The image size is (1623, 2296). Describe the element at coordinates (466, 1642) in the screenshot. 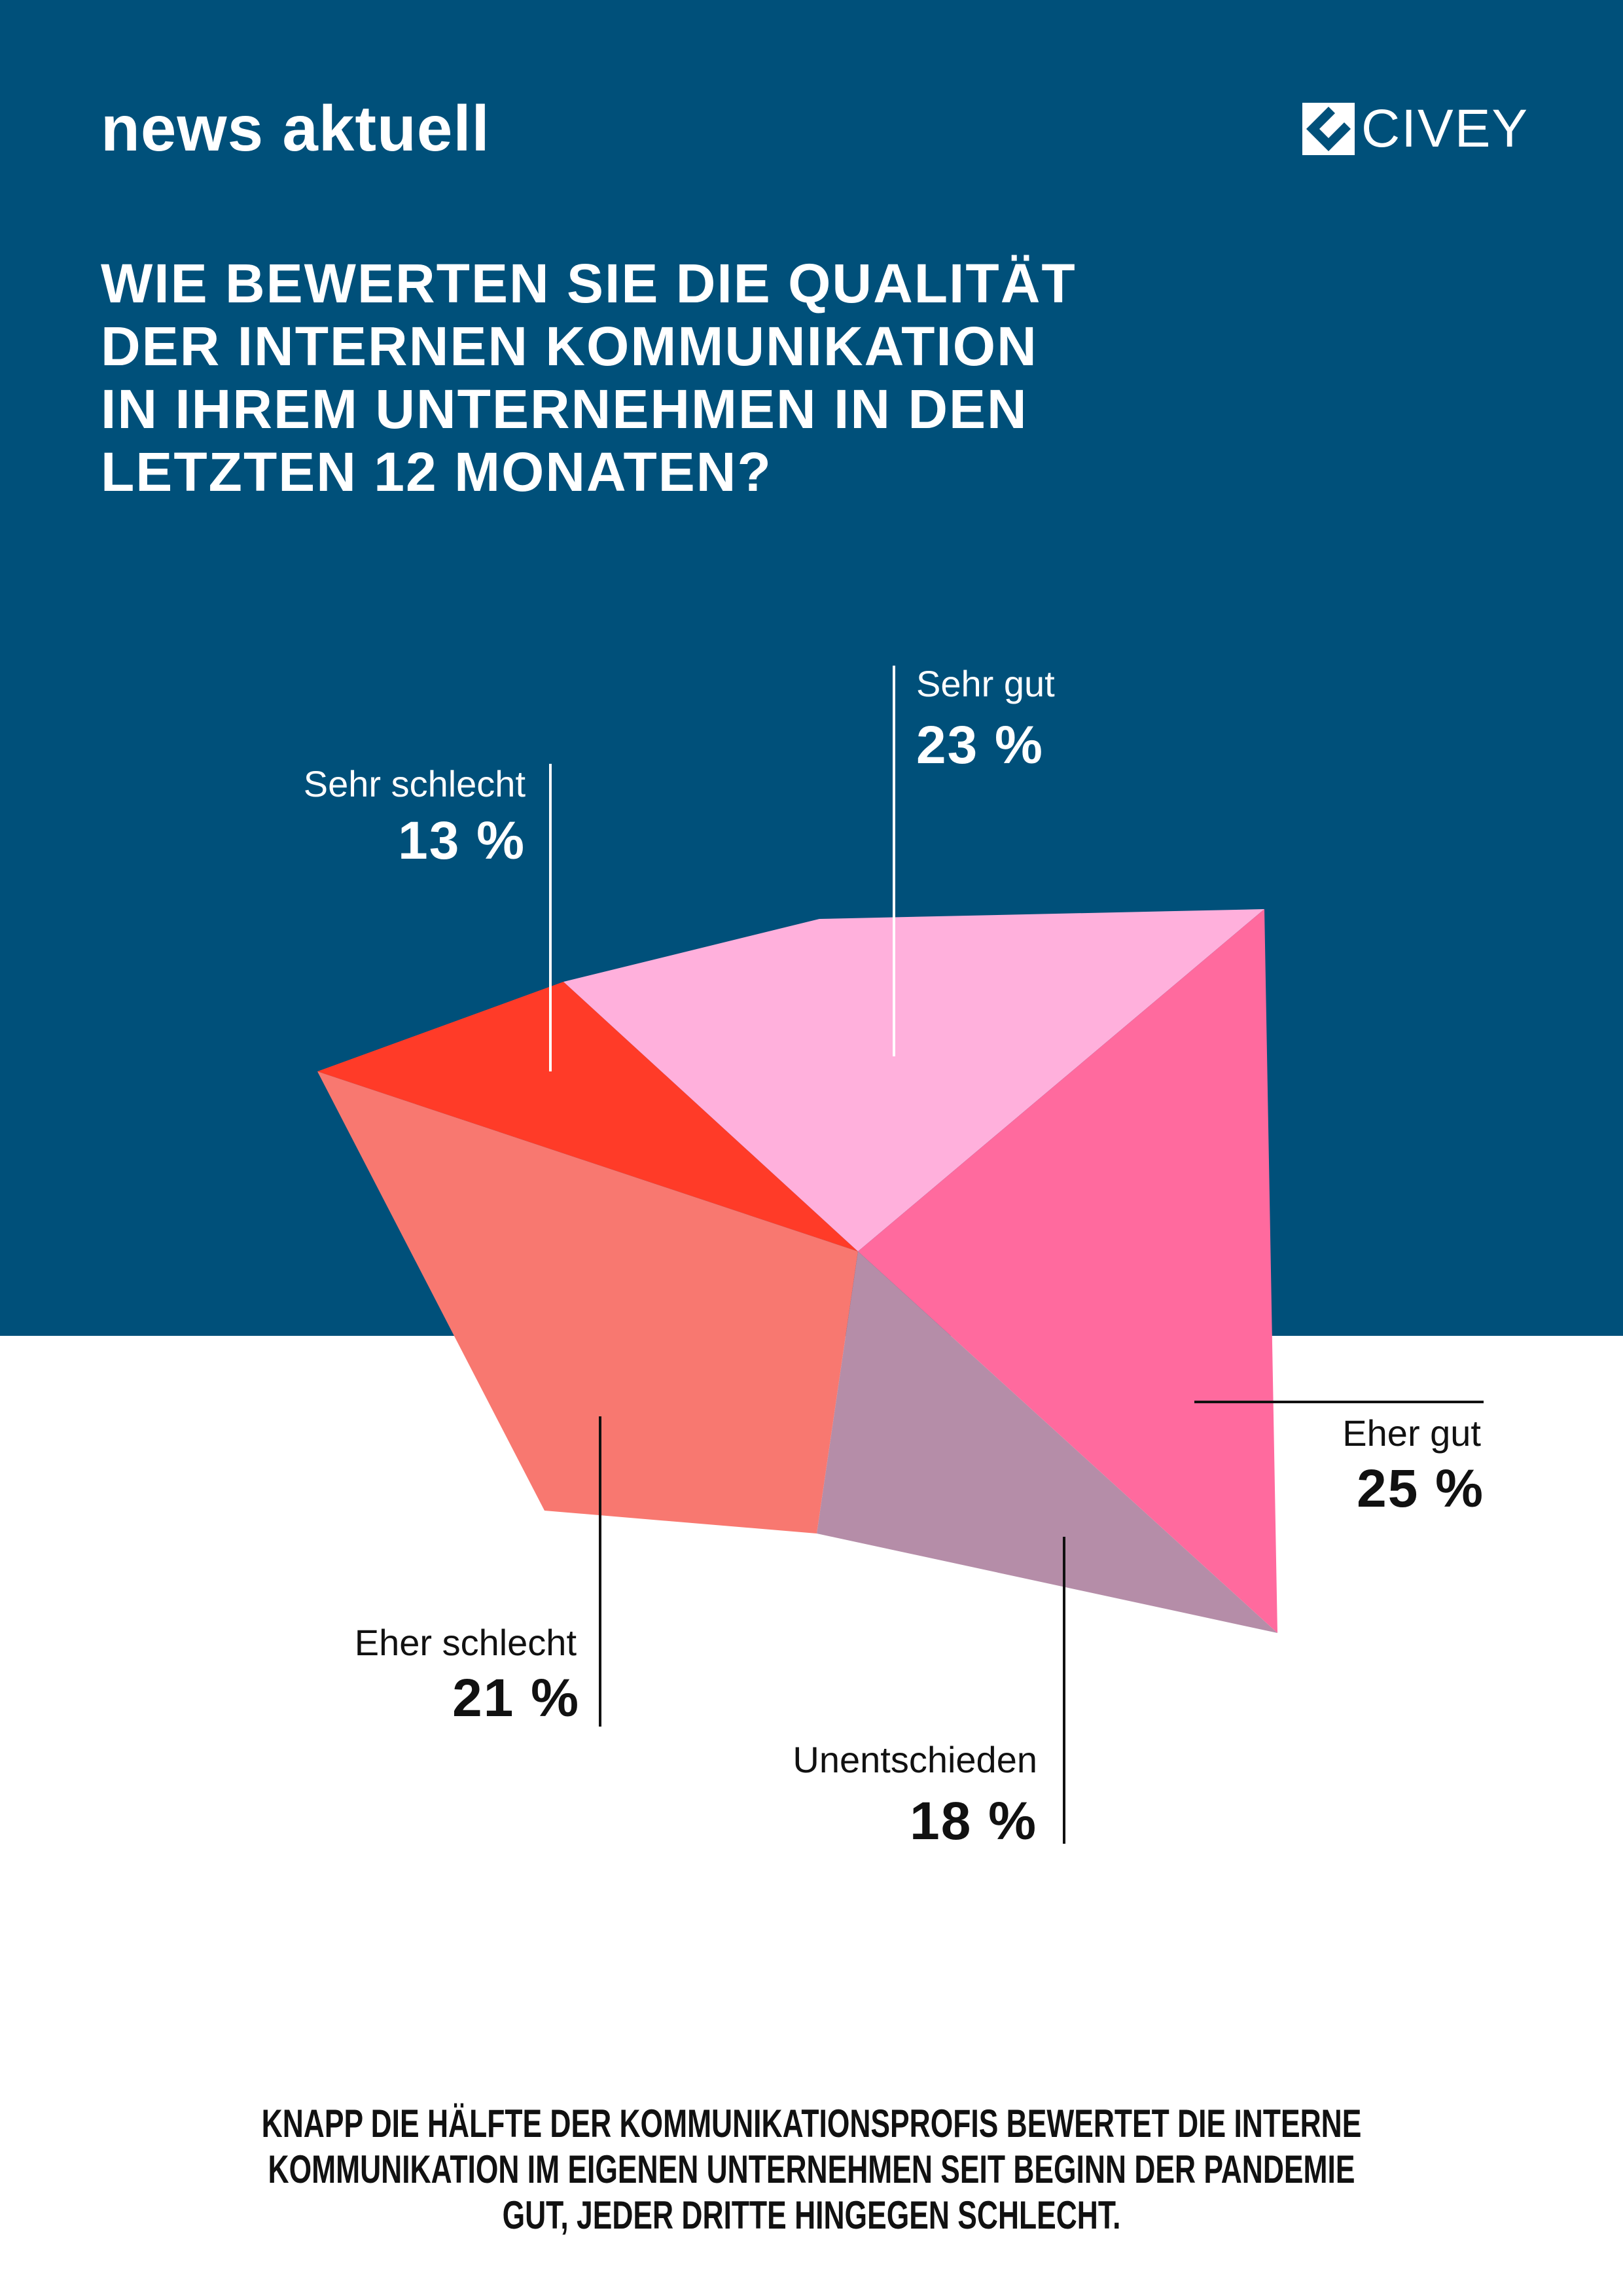

I see `label-eher-schlecht: Eher schlecht` at that location.